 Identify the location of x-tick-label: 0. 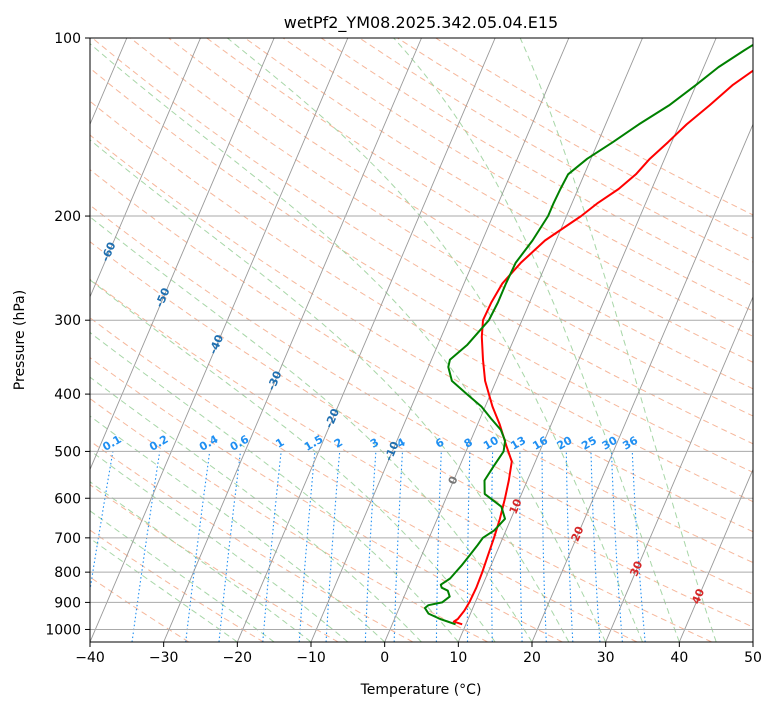
(384, 658).